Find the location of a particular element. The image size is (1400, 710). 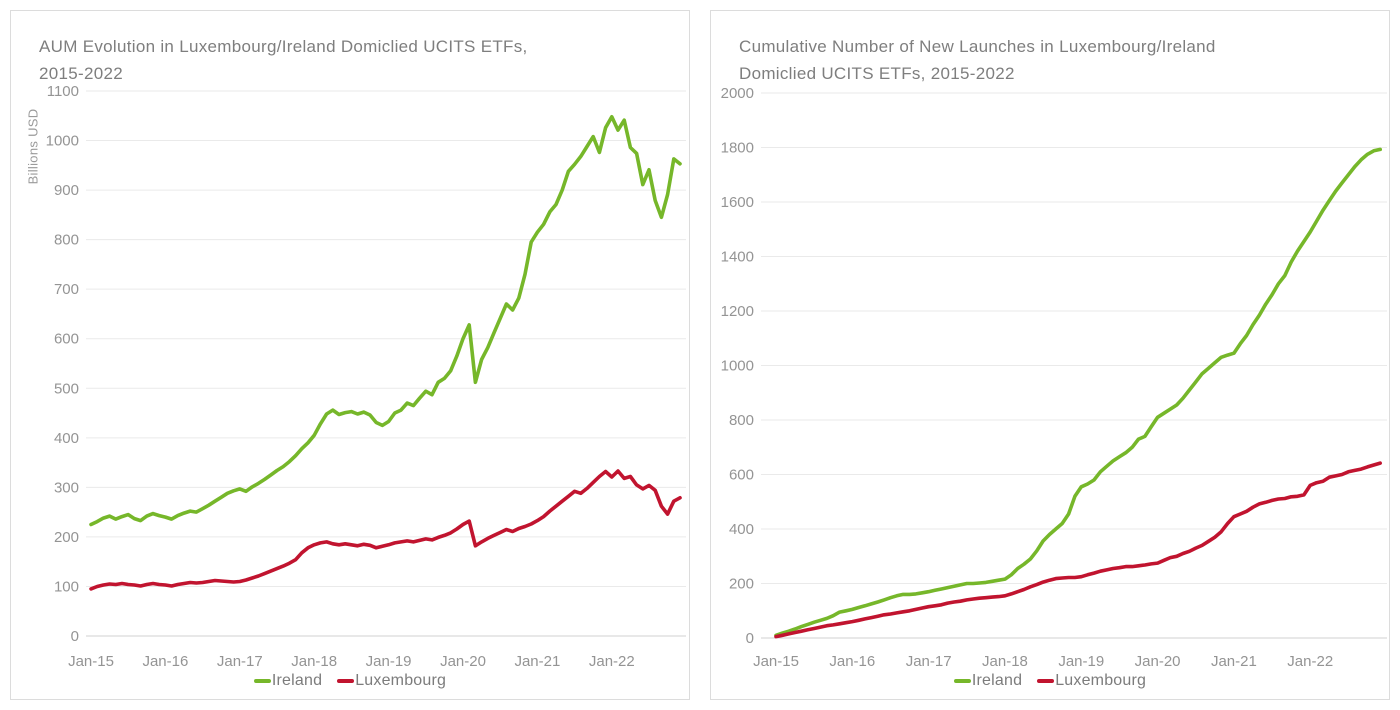

chart-title-line2: 2015-2022 is located at coordinates (81, 73).